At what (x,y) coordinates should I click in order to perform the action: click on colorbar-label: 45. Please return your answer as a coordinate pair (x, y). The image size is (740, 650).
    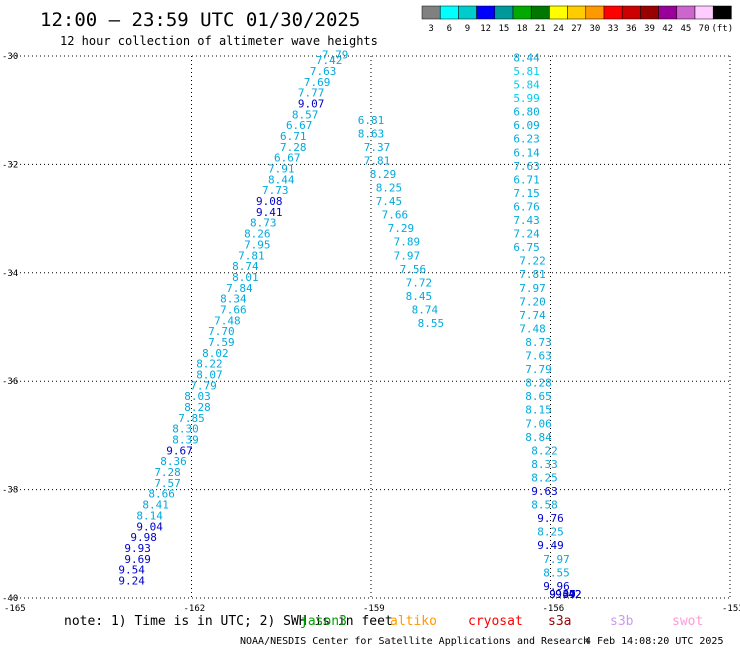
    Looking at the image, I should click on (685, 29).